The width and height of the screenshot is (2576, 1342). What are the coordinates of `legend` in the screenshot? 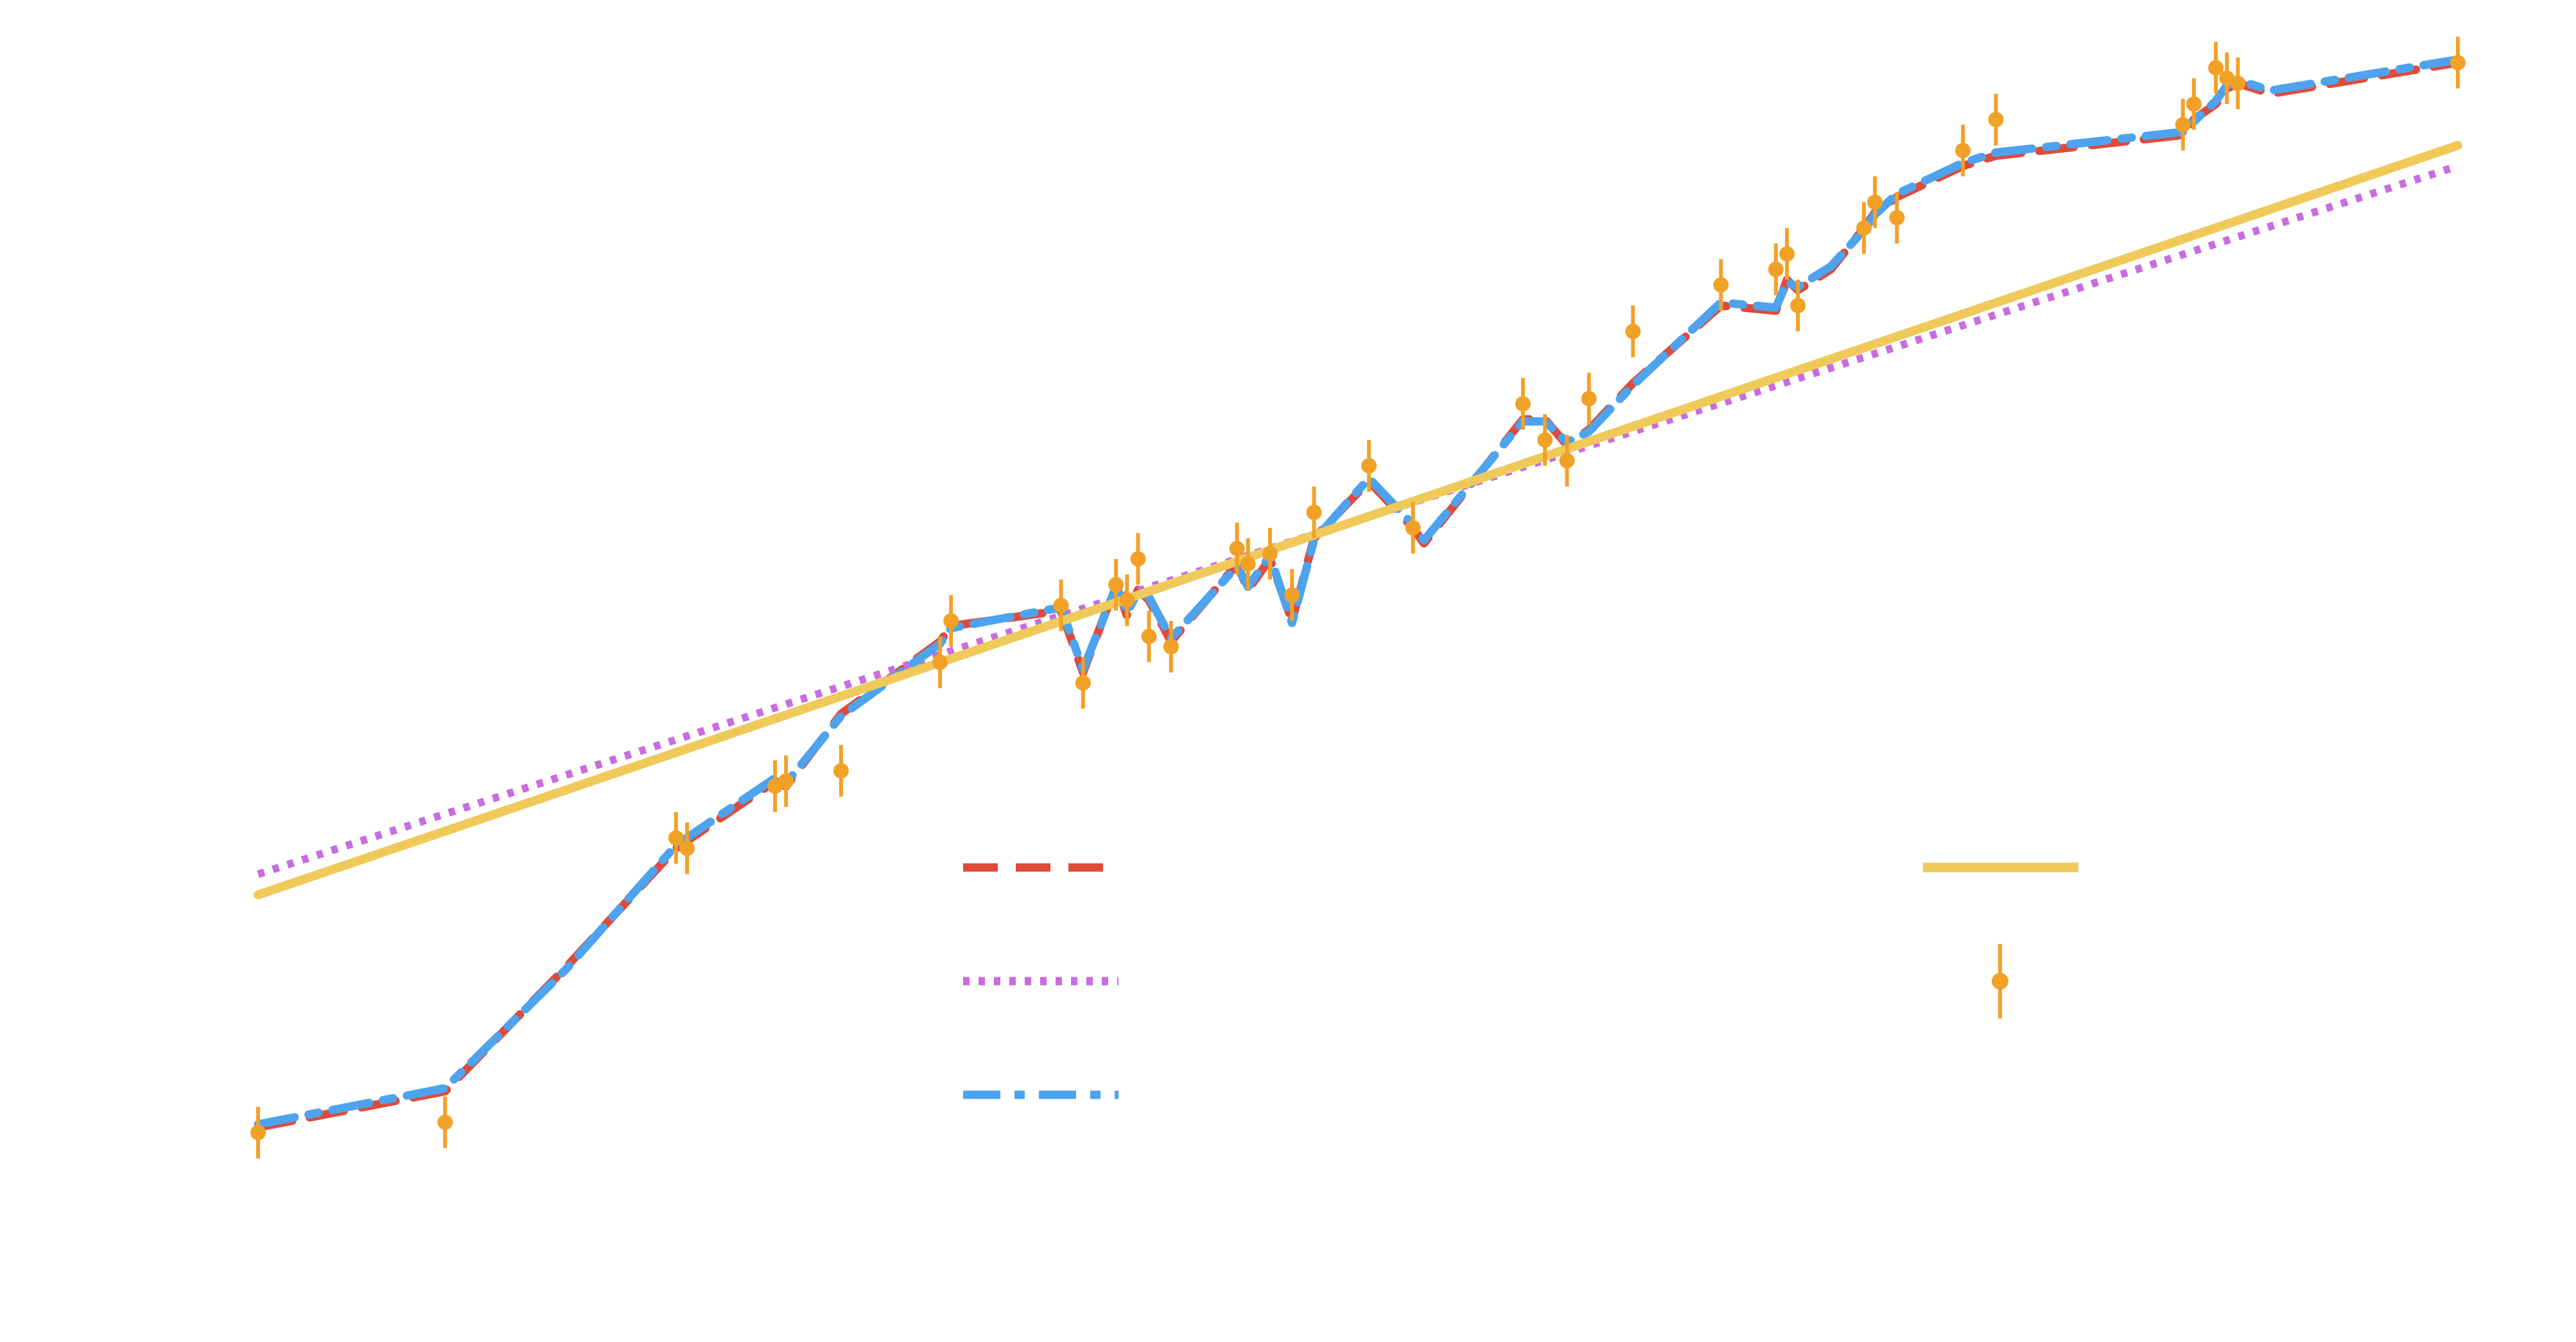 It's located at (1520, 980).